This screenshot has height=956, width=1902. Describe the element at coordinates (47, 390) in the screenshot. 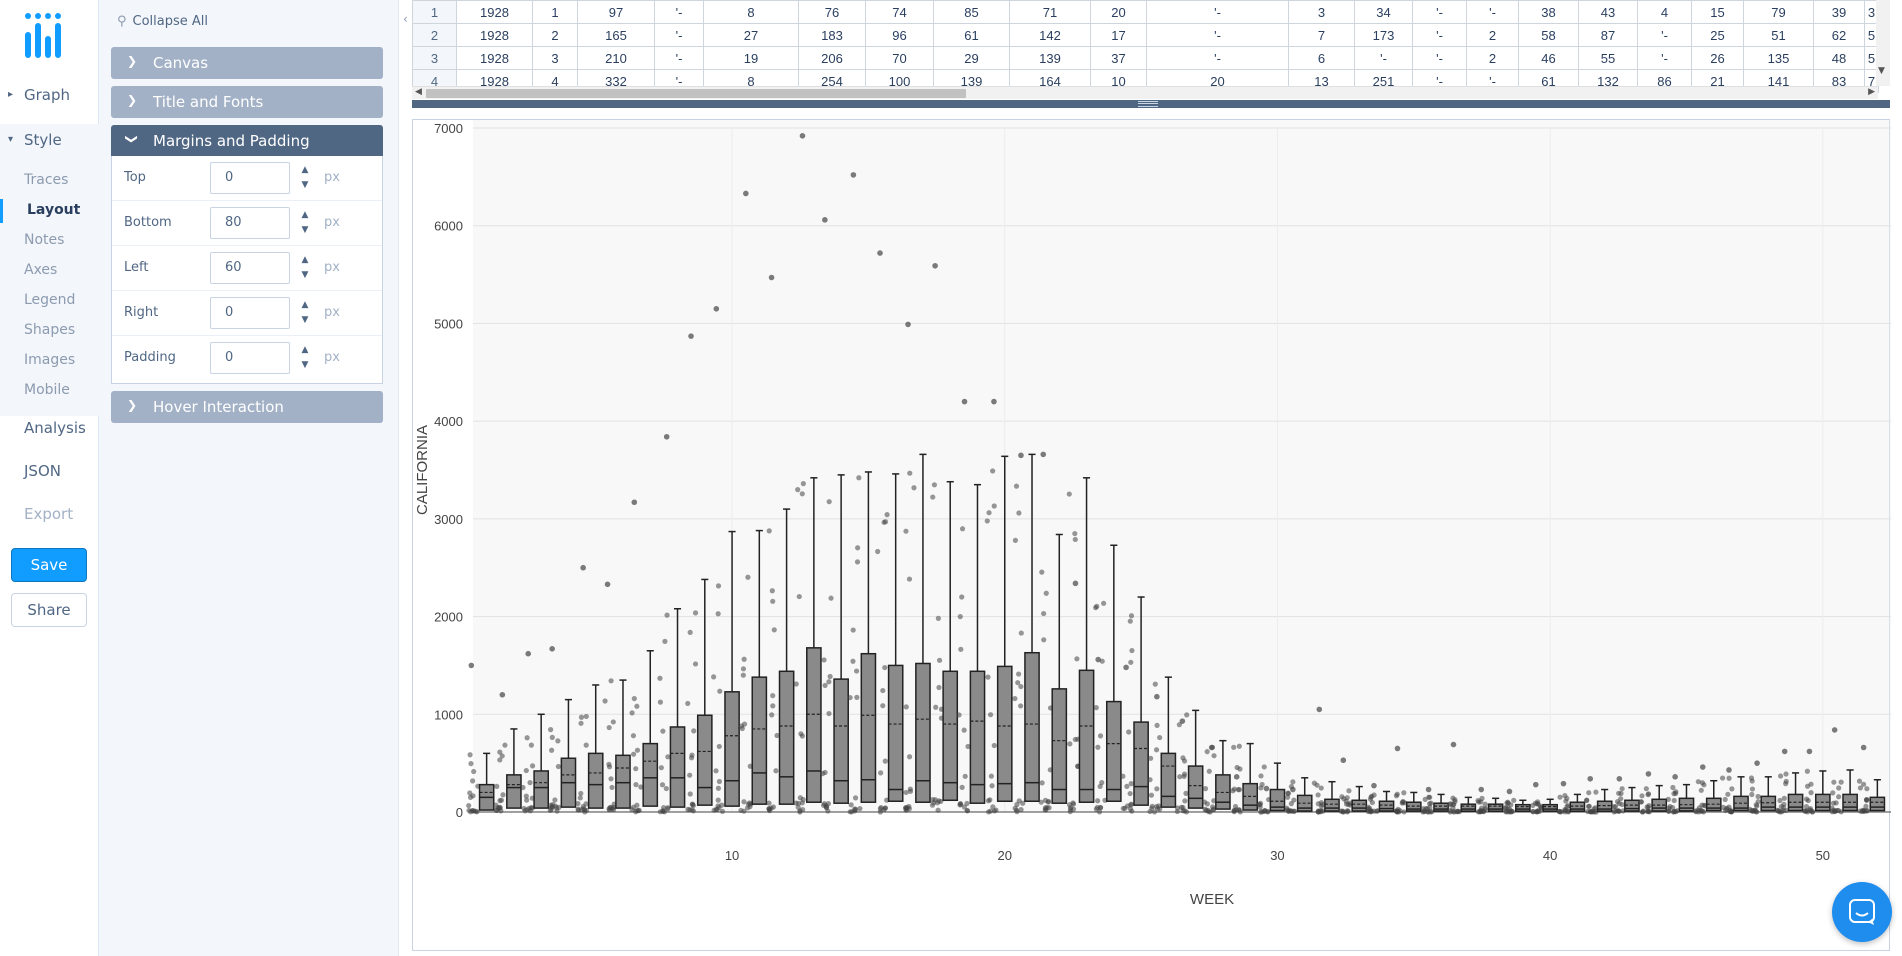

I see `nav-item-mobile: Mobile` at that location.